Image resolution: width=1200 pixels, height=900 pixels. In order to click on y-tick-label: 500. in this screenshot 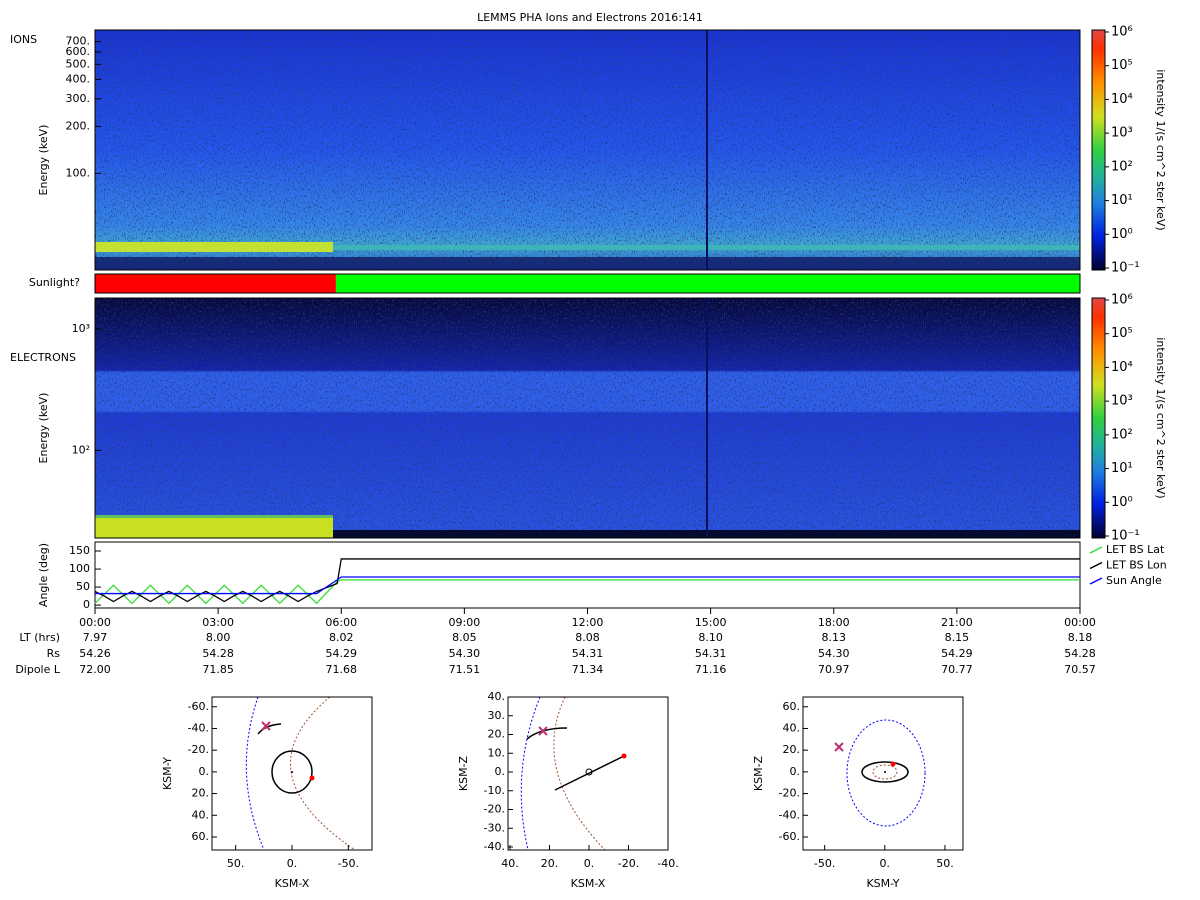, I will do `click(78, 63)`.